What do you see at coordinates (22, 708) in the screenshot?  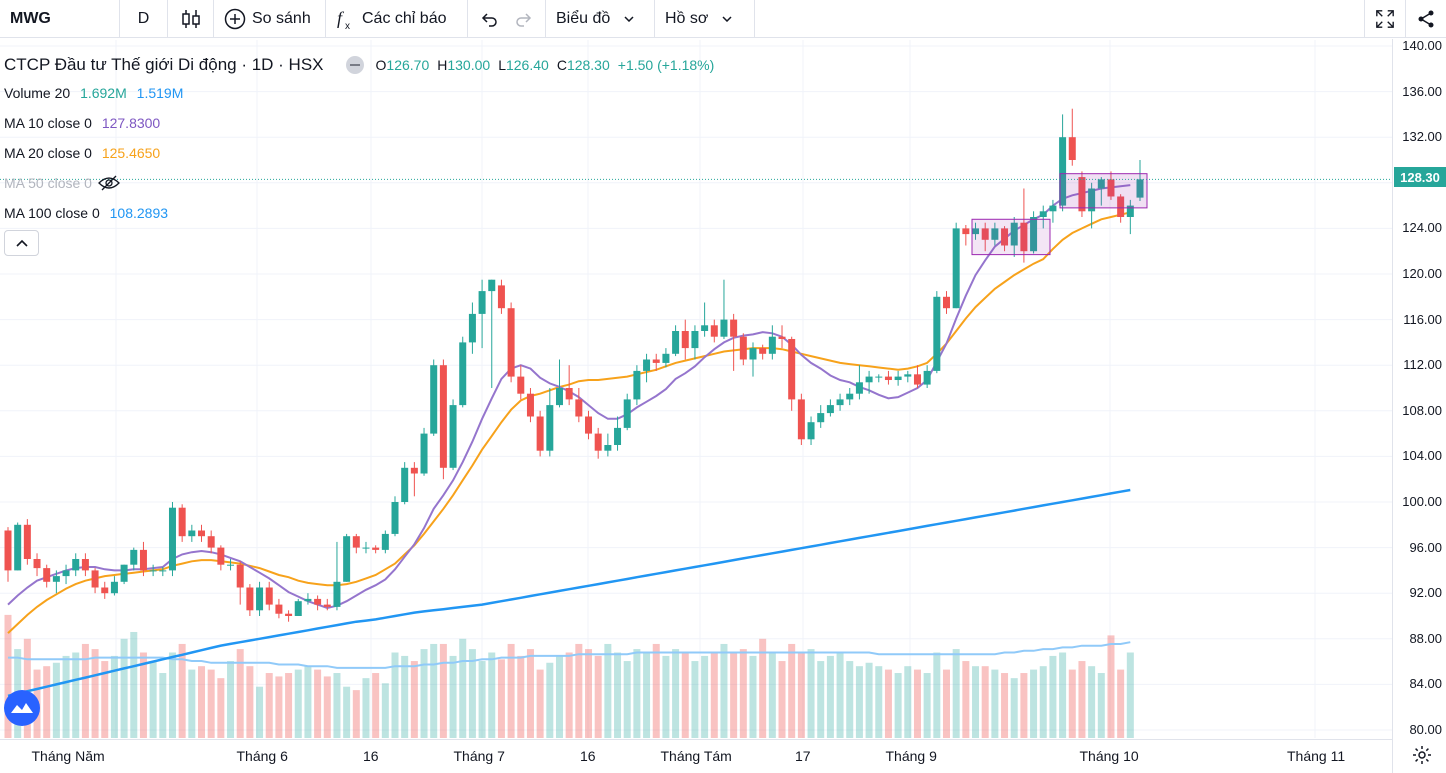 I see `tradingview-logo` at bounding box center [22, 708].